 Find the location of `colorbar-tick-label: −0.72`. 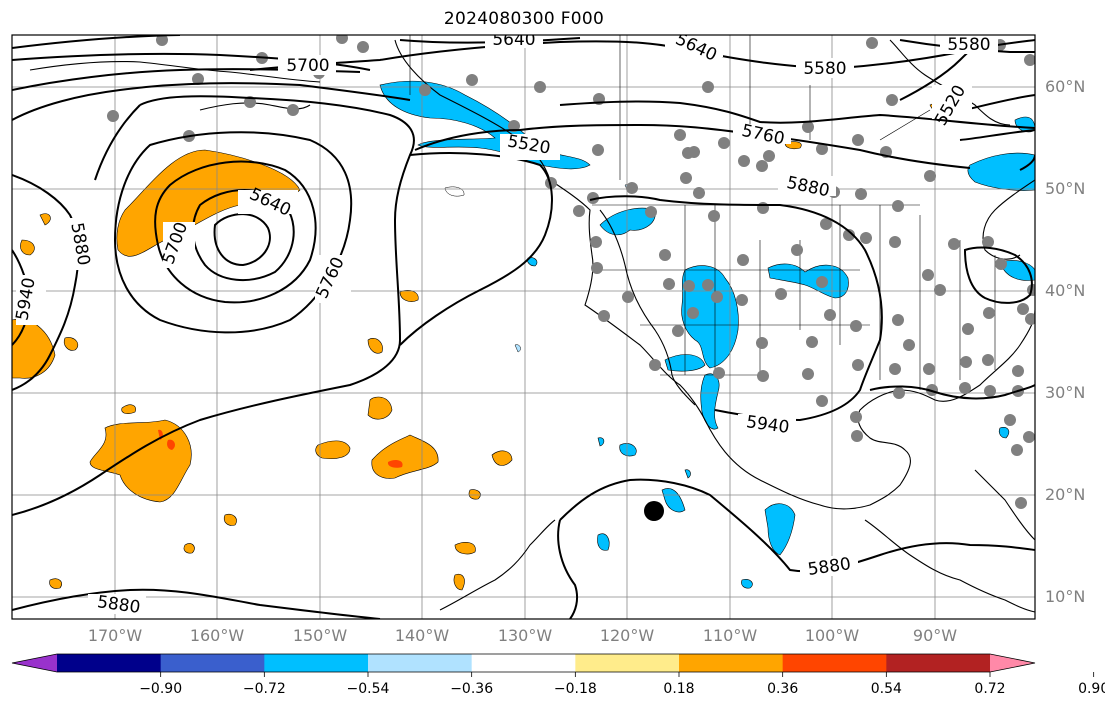

colorbar-tick-label: −0.72 is located at coordinates (264, 689).